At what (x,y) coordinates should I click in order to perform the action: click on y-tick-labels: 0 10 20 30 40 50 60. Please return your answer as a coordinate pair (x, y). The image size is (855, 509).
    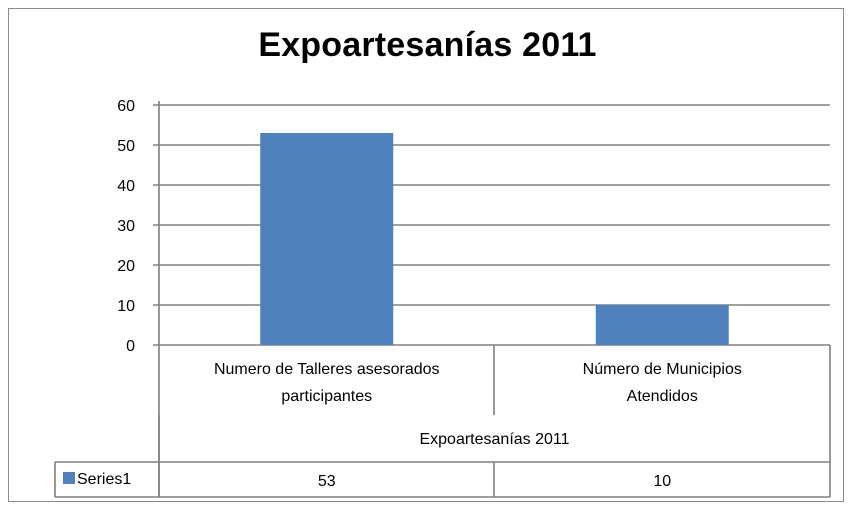
    Looking at the image, I should click on (126, 226).